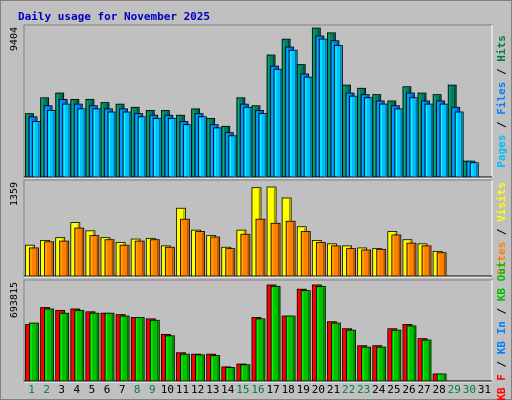 The width and height of the screenshot is (512, 400). I want to click on day-label-13: 13, so click(212, 389).